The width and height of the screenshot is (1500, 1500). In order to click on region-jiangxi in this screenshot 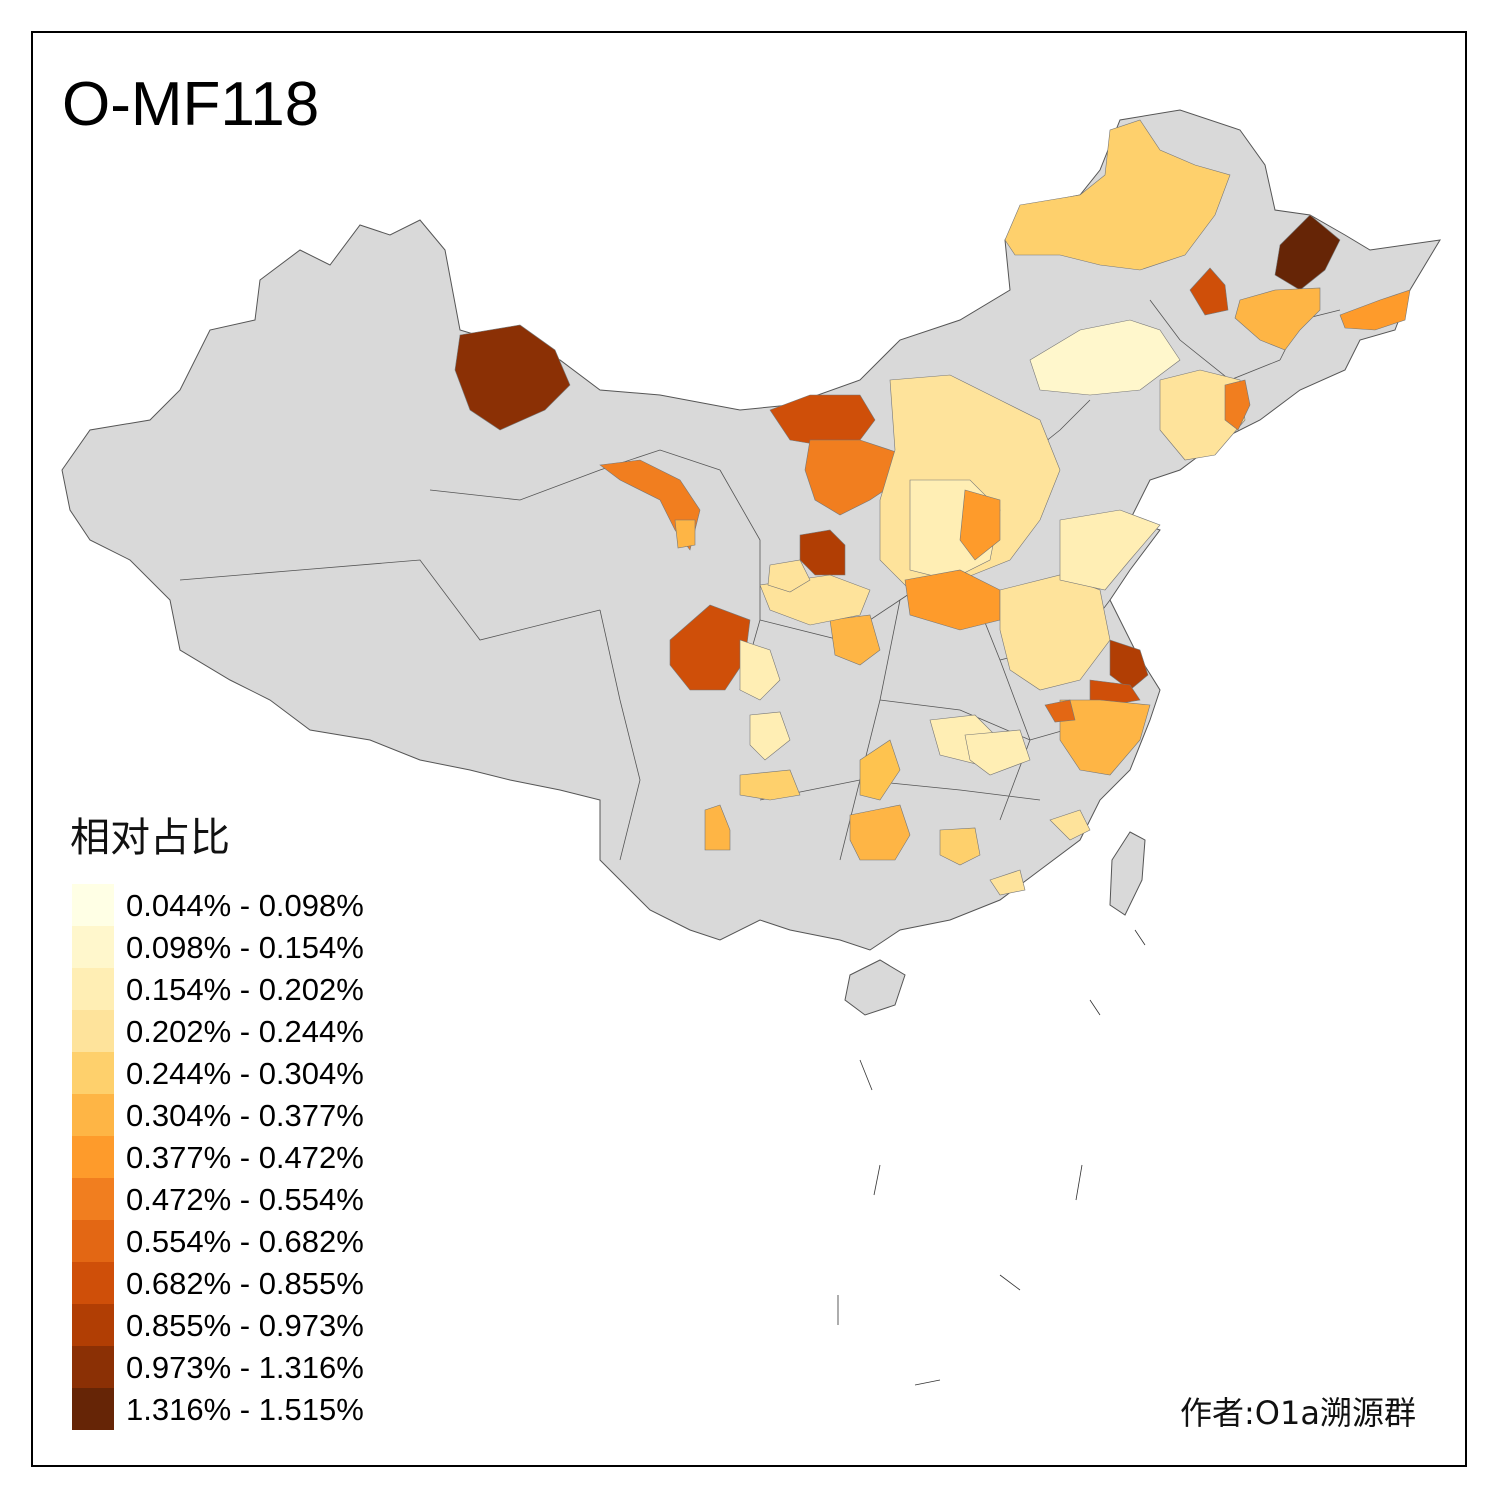, I will do `click(997, 752)`.